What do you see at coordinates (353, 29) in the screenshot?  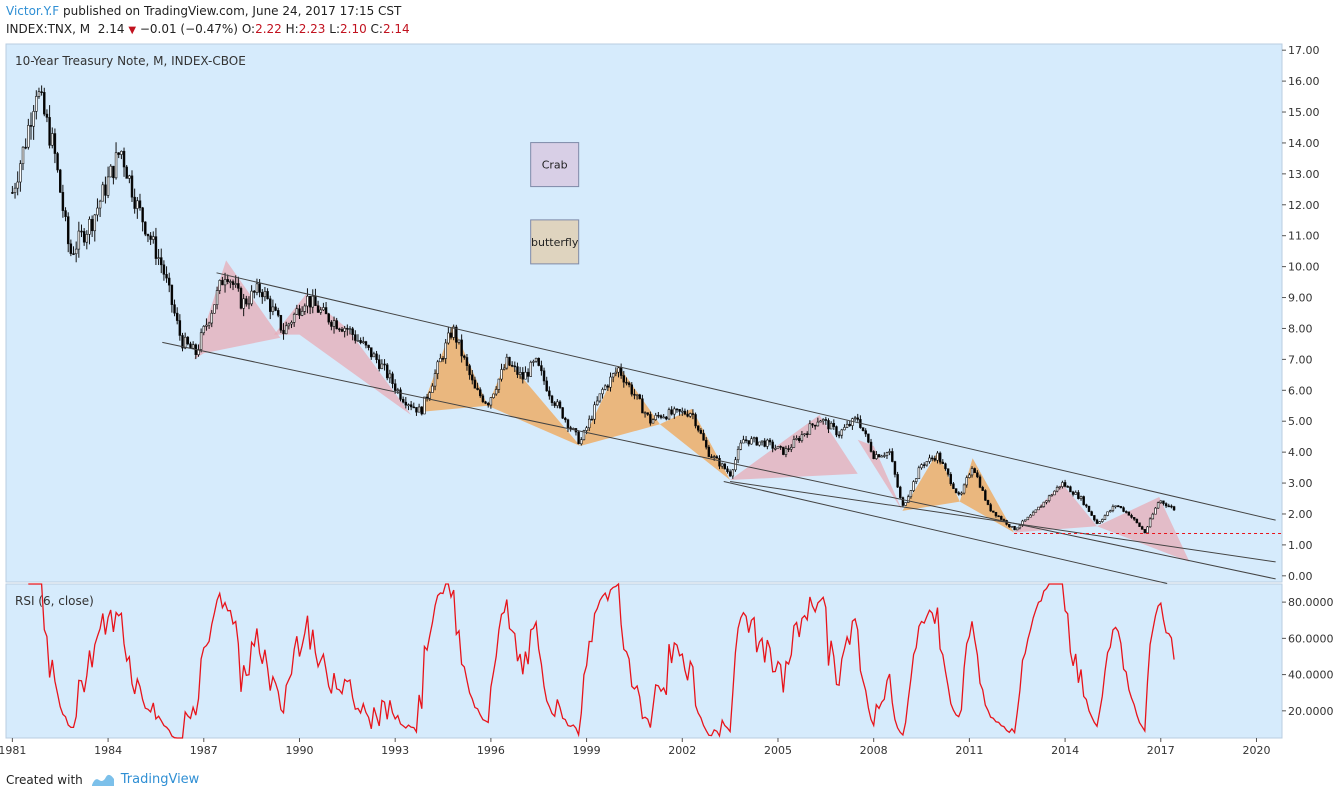 I see `low-value: 2.10` at bounding box center [353, 29].